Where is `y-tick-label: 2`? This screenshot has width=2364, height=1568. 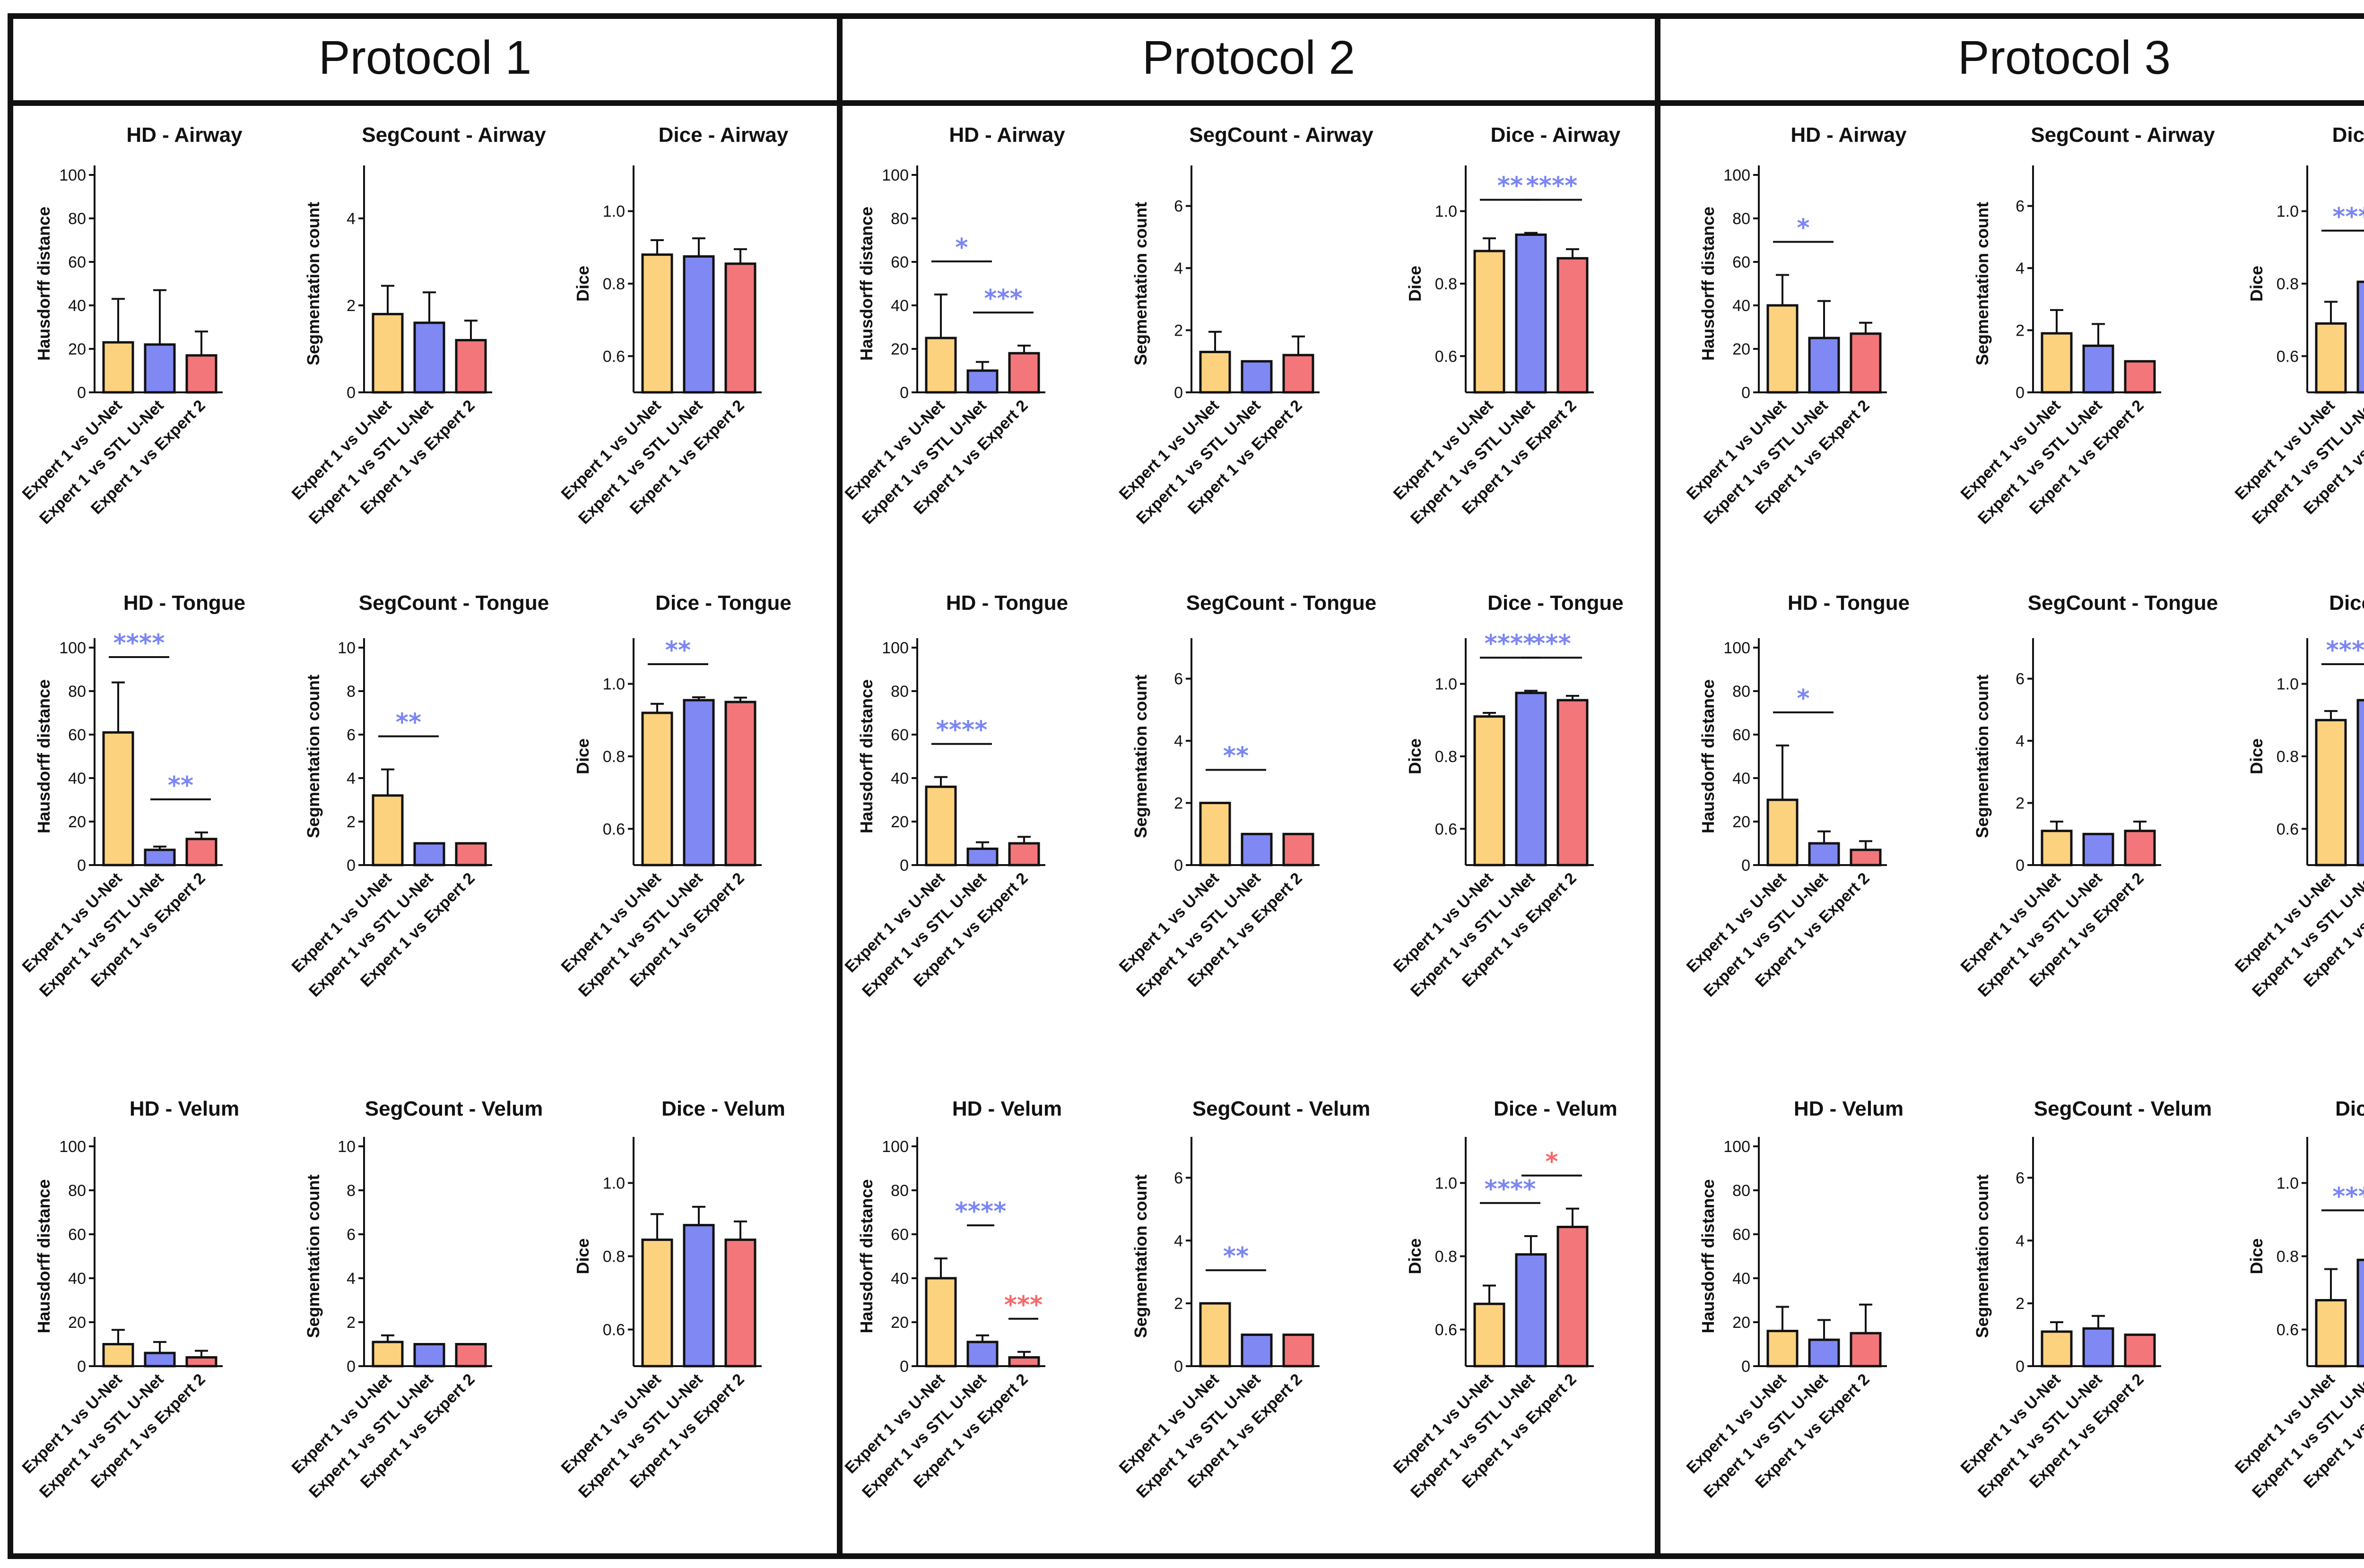 y-tick-label: 2 is located at coordinates (2021, 804).